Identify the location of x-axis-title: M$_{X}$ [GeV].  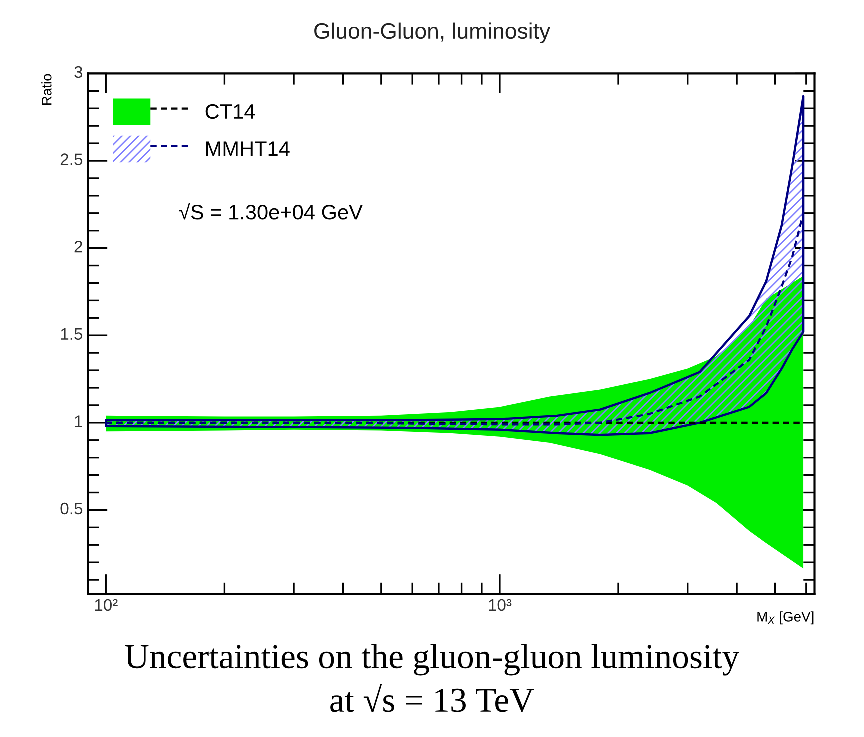
(786, 618).